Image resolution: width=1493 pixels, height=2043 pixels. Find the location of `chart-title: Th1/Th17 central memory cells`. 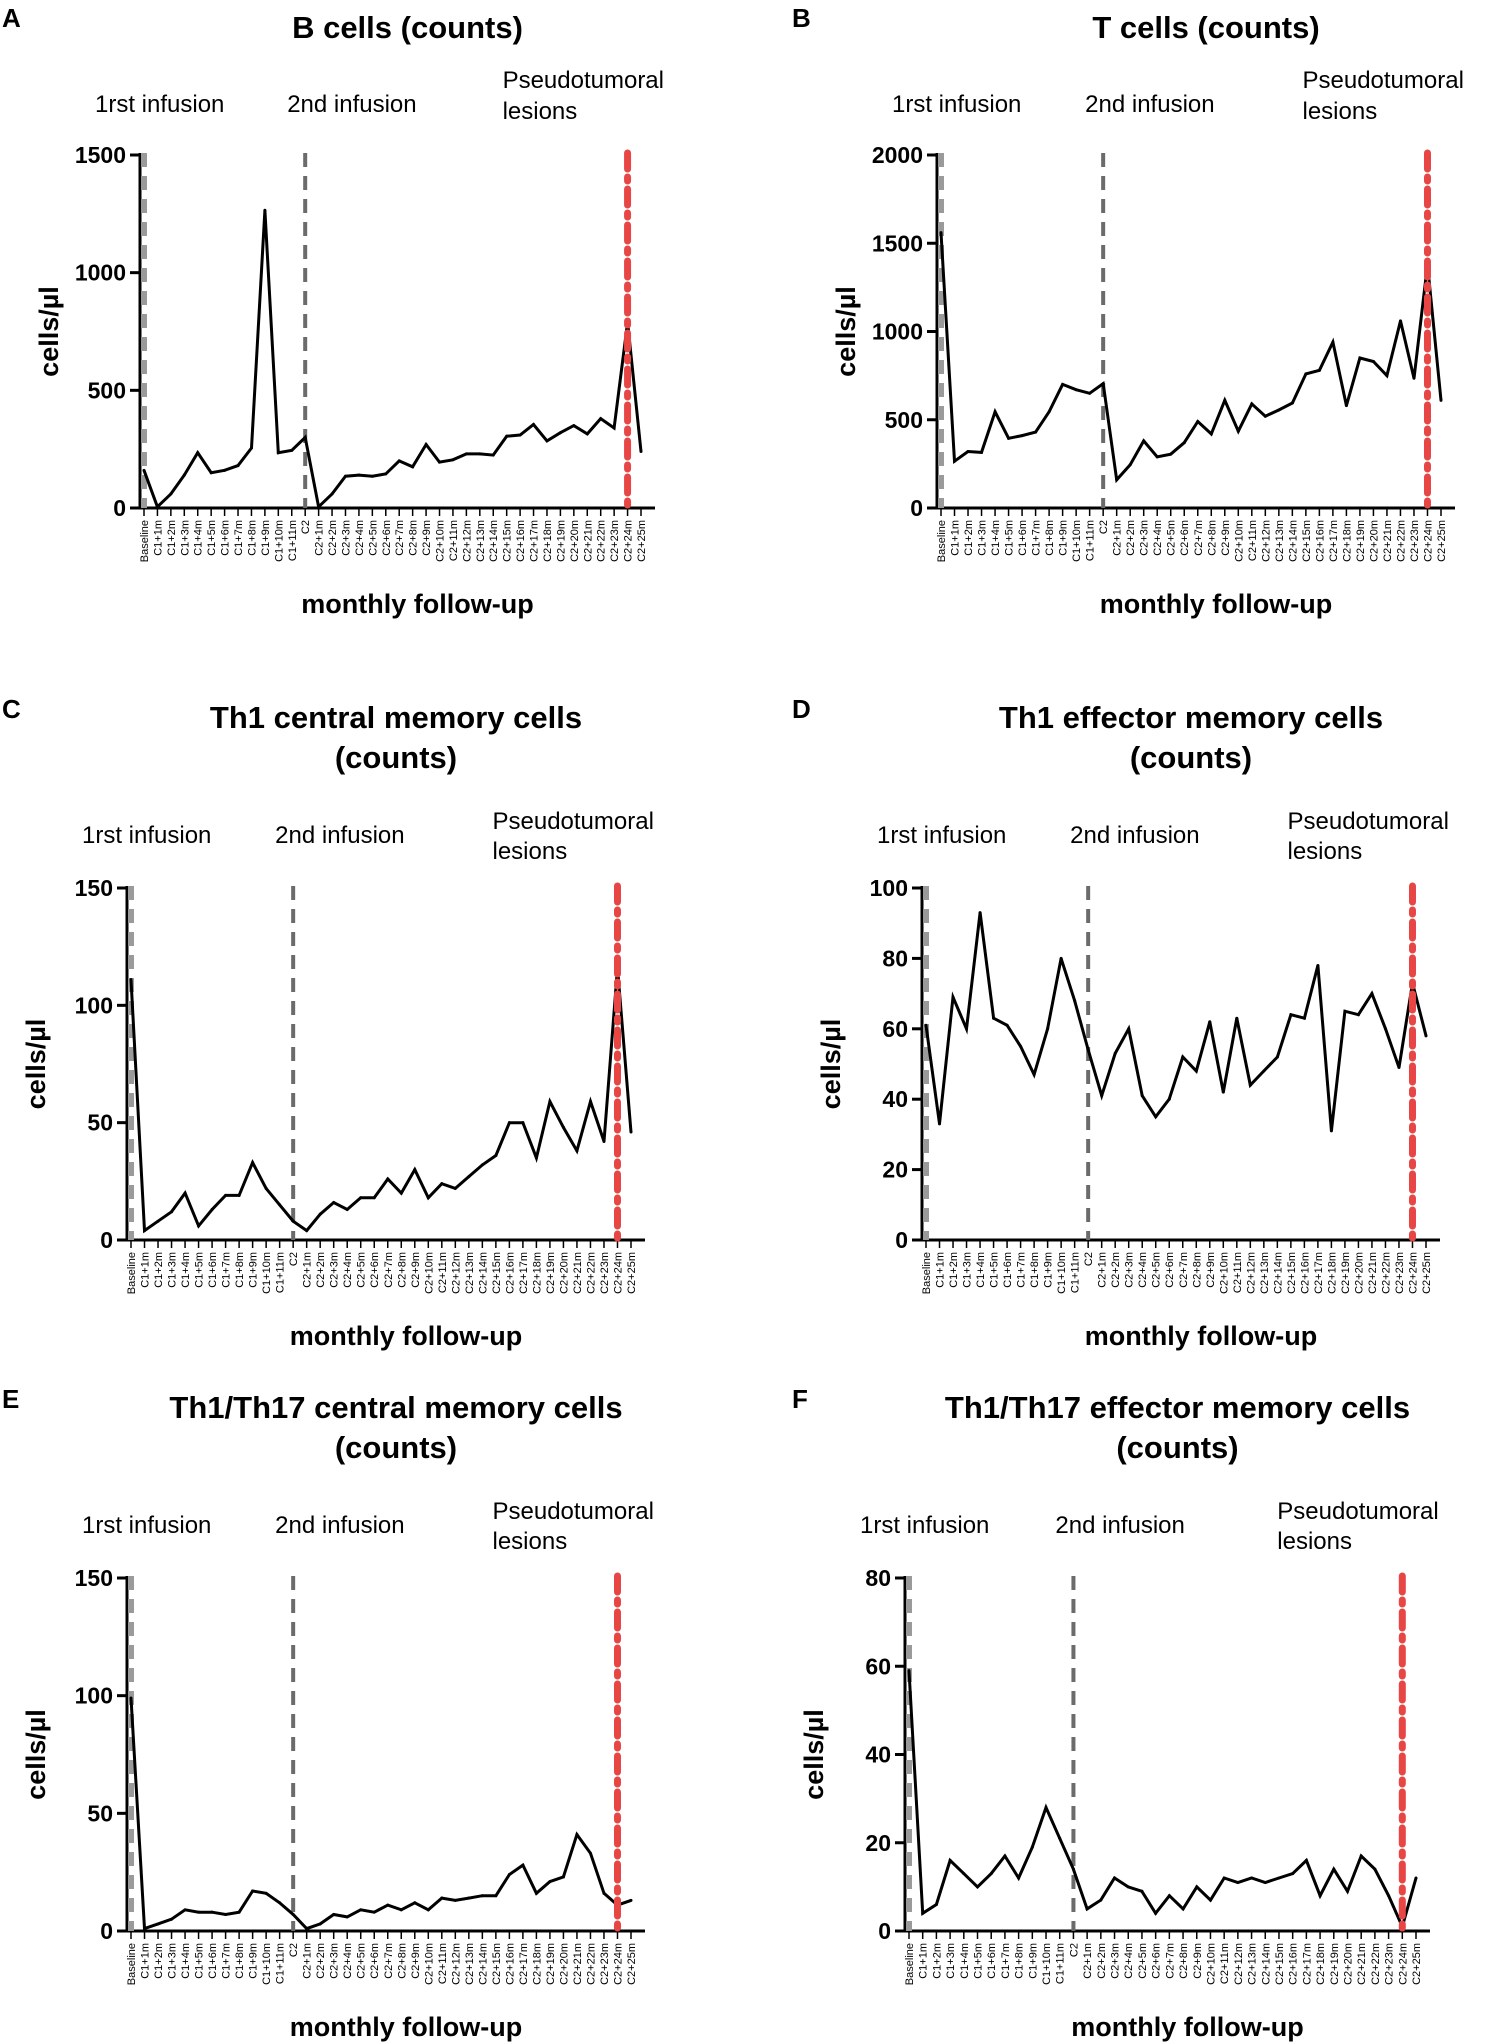

chart-title: Th1/Th17 central memory cells is located at coordinates (395, 1407).